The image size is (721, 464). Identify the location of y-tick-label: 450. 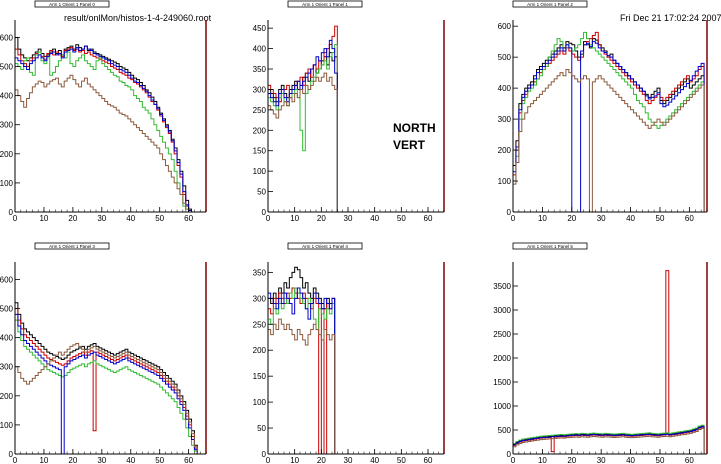
(260, 28).